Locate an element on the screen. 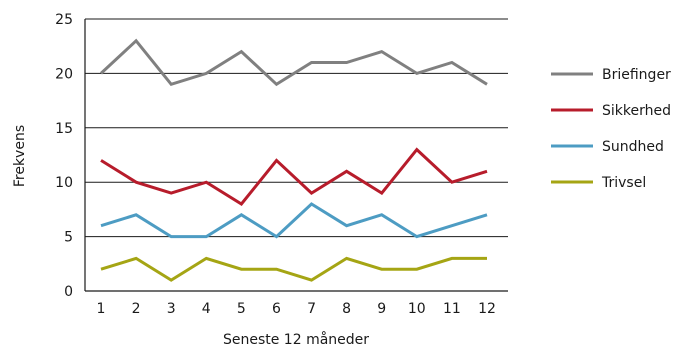 The height and width of the screenshot is (347, 697). x-tick-label: 3 is located at coordinates (171, 309).